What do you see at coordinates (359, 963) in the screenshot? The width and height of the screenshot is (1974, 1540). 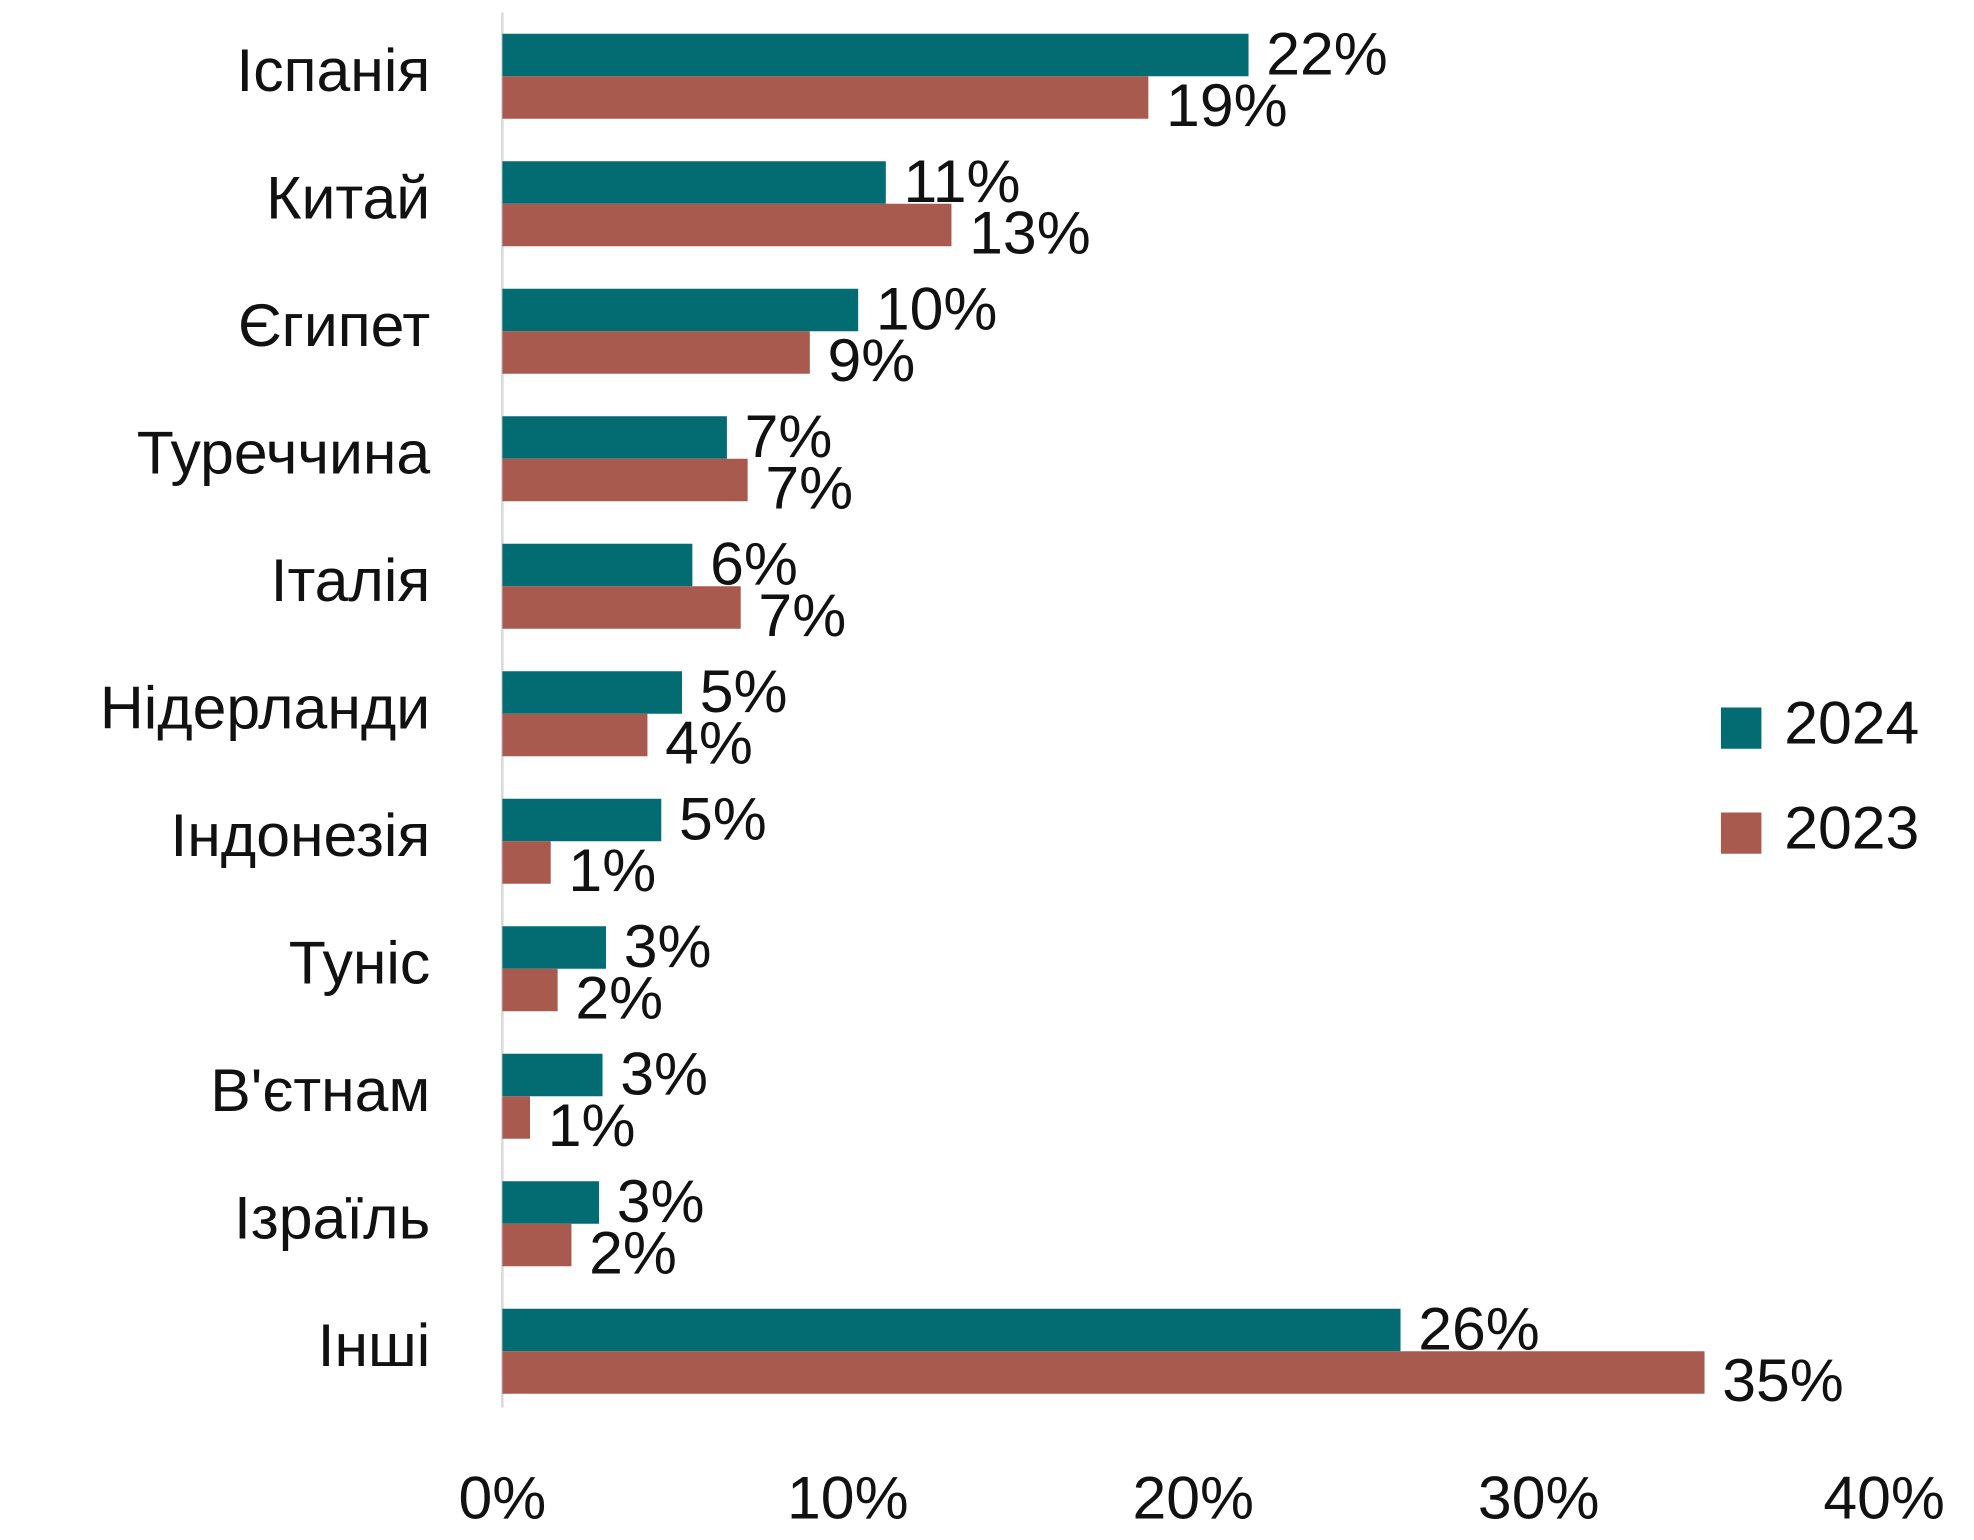 I see `y-tick-label: Туніс` at bounding box center [359, 963].